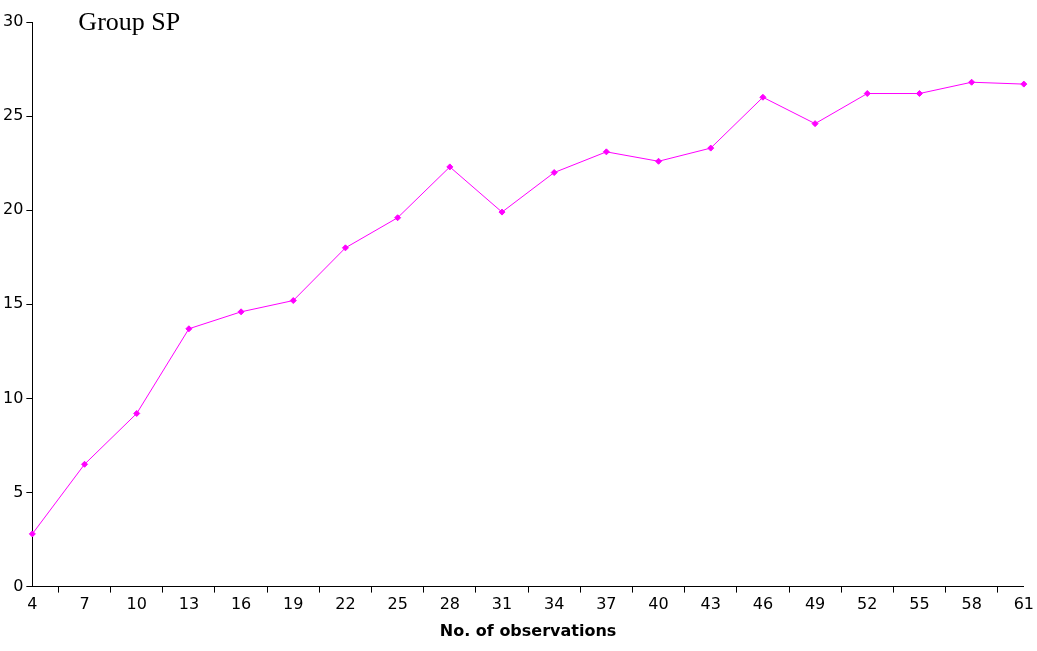  What do you see at coordinates (658, 604) in the screenshot?
I see `x-tick-label: 40` at bounding box center [658, 604].